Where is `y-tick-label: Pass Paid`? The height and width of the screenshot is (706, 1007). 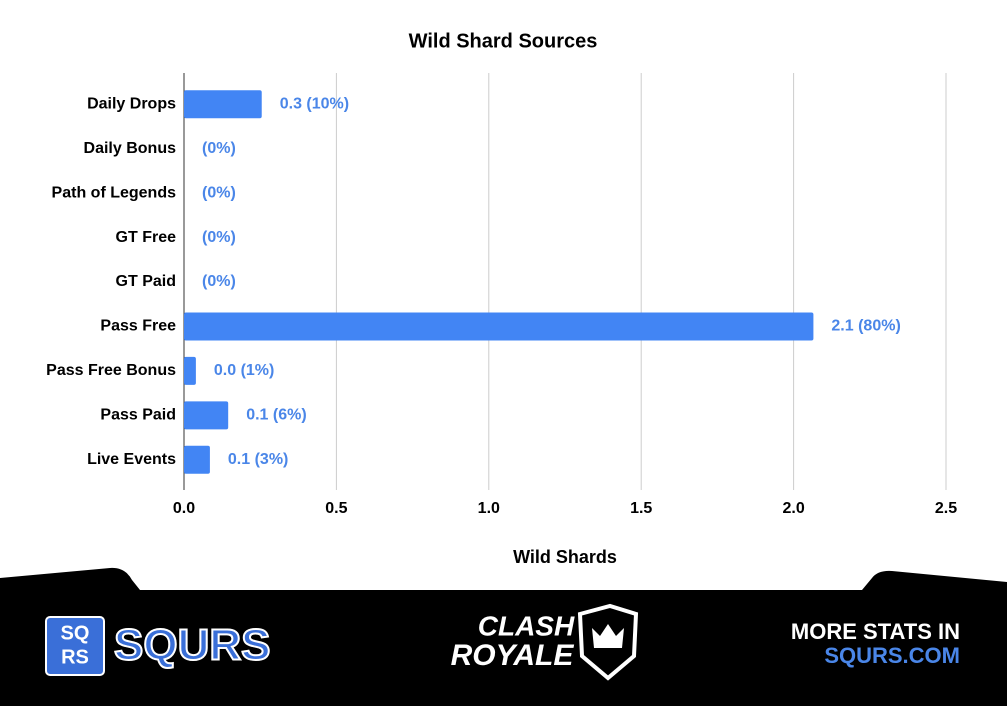 y-tick-label: Pass Paid is located at coordinates (138, 415).